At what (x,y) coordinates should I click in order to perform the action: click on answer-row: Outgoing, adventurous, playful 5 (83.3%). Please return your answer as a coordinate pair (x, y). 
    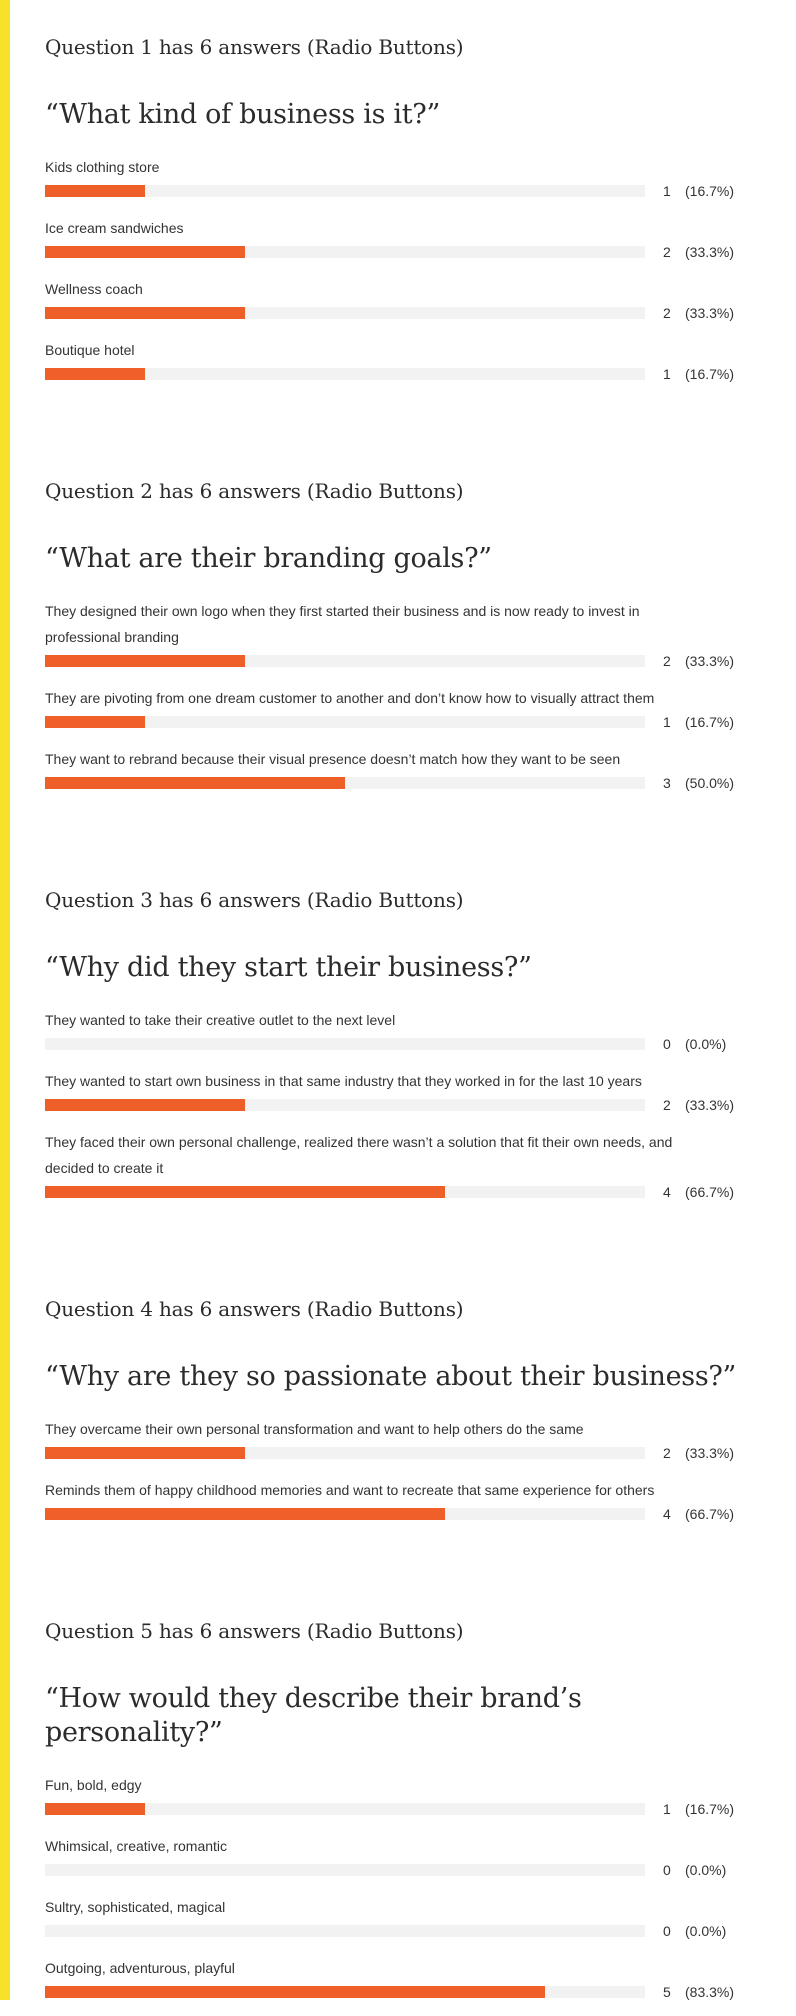
    Looking at the image, I should click on (395, 1977).